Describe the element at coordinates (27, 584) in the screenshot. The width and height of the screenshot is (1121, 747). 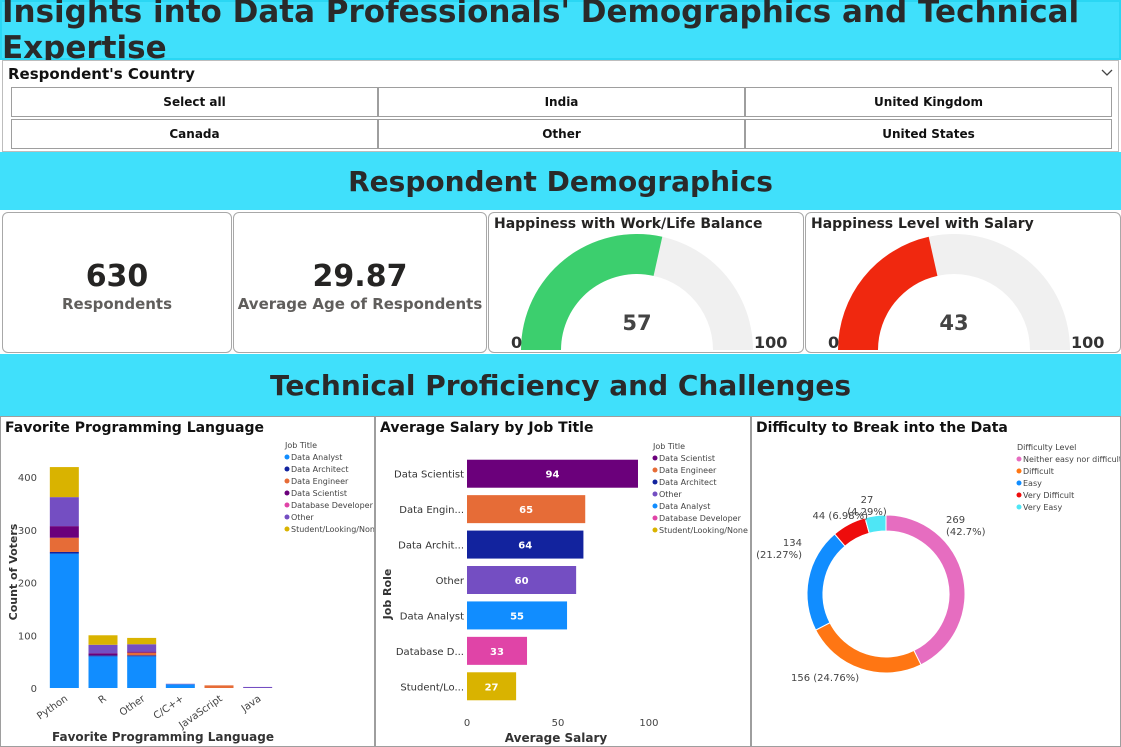
I see `y-tick-label: 200` at that location.